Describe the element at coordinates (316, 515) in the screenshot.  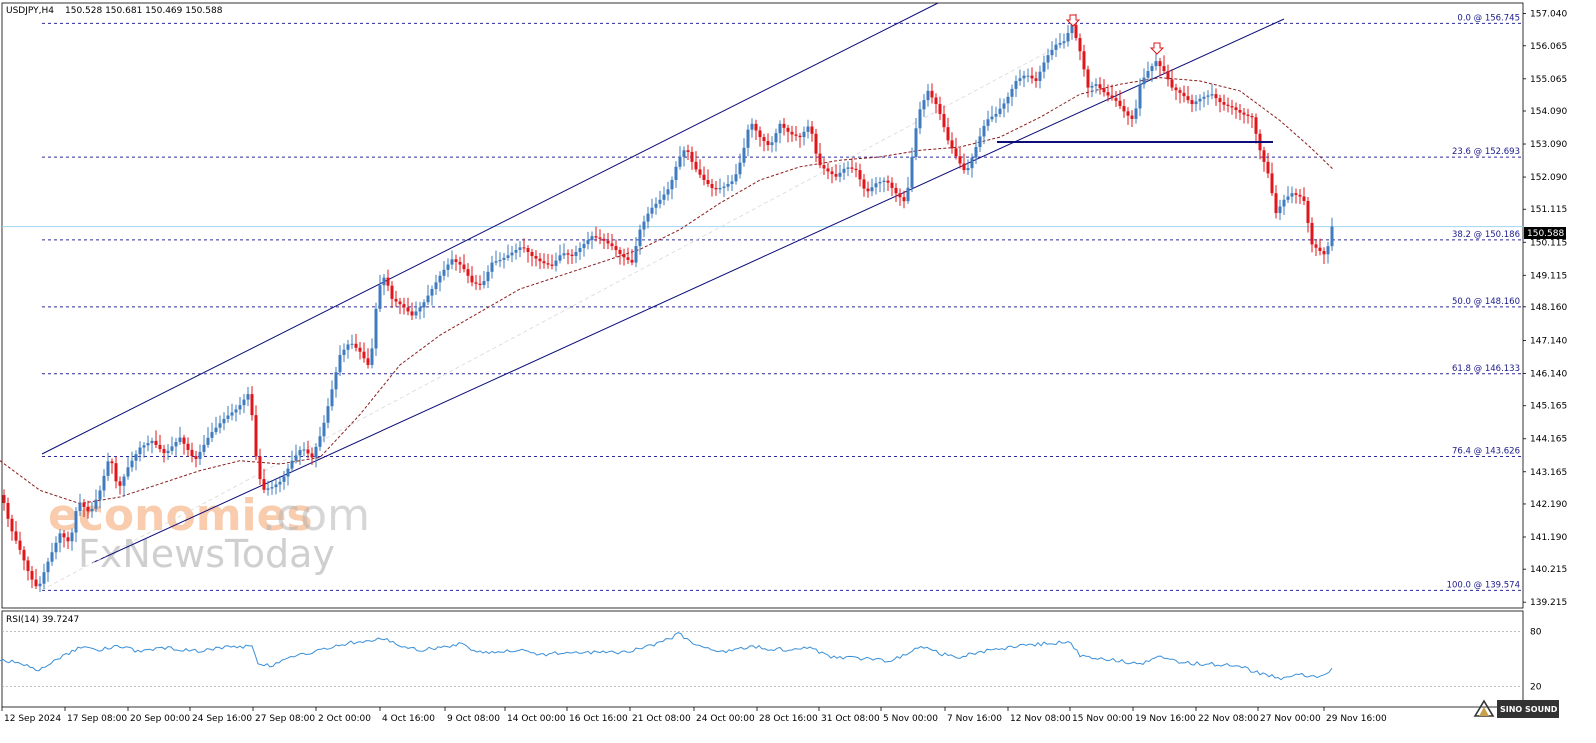
I see `watermark-dotcom: .com` at that location.